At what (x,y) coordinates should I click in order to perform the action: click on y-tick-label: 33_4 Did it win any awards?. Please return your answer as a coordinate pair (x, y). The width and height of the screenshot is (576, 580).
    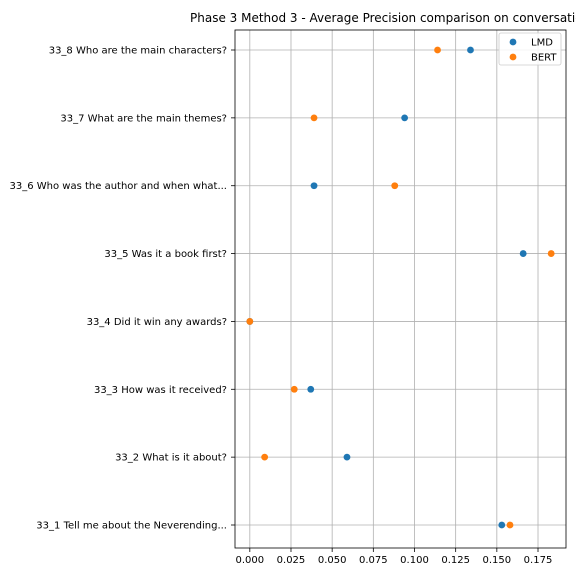
    Looking at the image, I should click on (157, 322).